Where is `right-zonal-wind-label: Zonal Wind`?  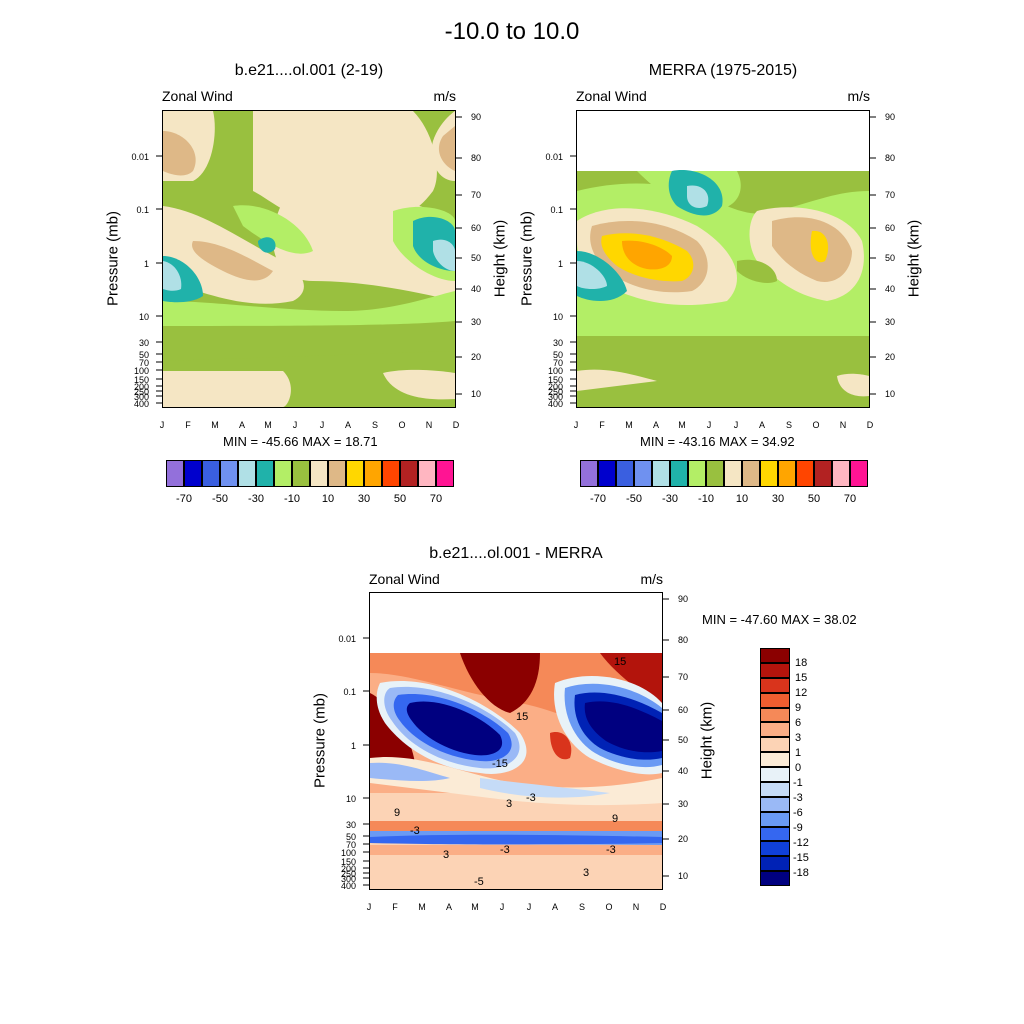
right-zonal-wind-label: Zonal Wind is located at coordinates (611, 96).